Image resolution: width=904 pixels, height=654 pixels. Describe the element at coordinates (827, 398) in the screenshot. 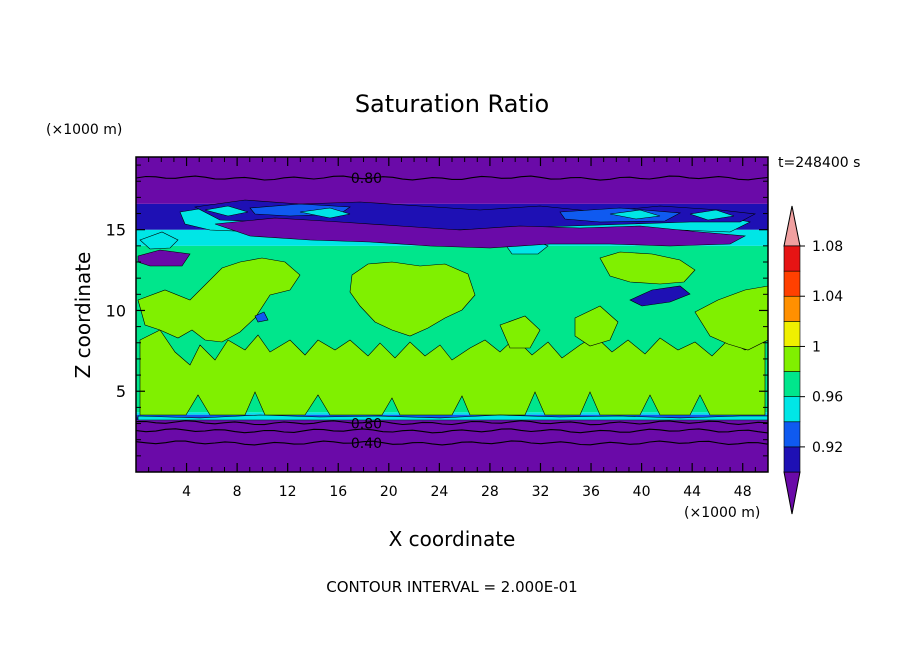

I see `colorbar-tick-label: 0.96` at that location.